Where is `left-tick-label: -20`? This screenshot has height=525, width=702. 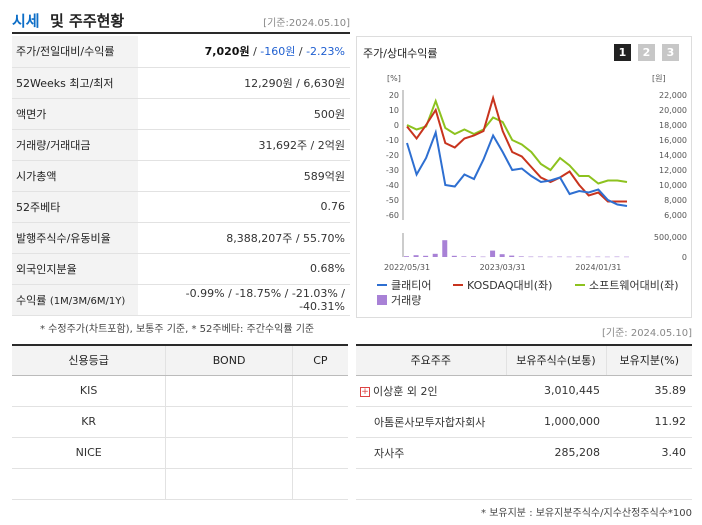
left-tick-label: -20 is located at coordinates (392, 155).